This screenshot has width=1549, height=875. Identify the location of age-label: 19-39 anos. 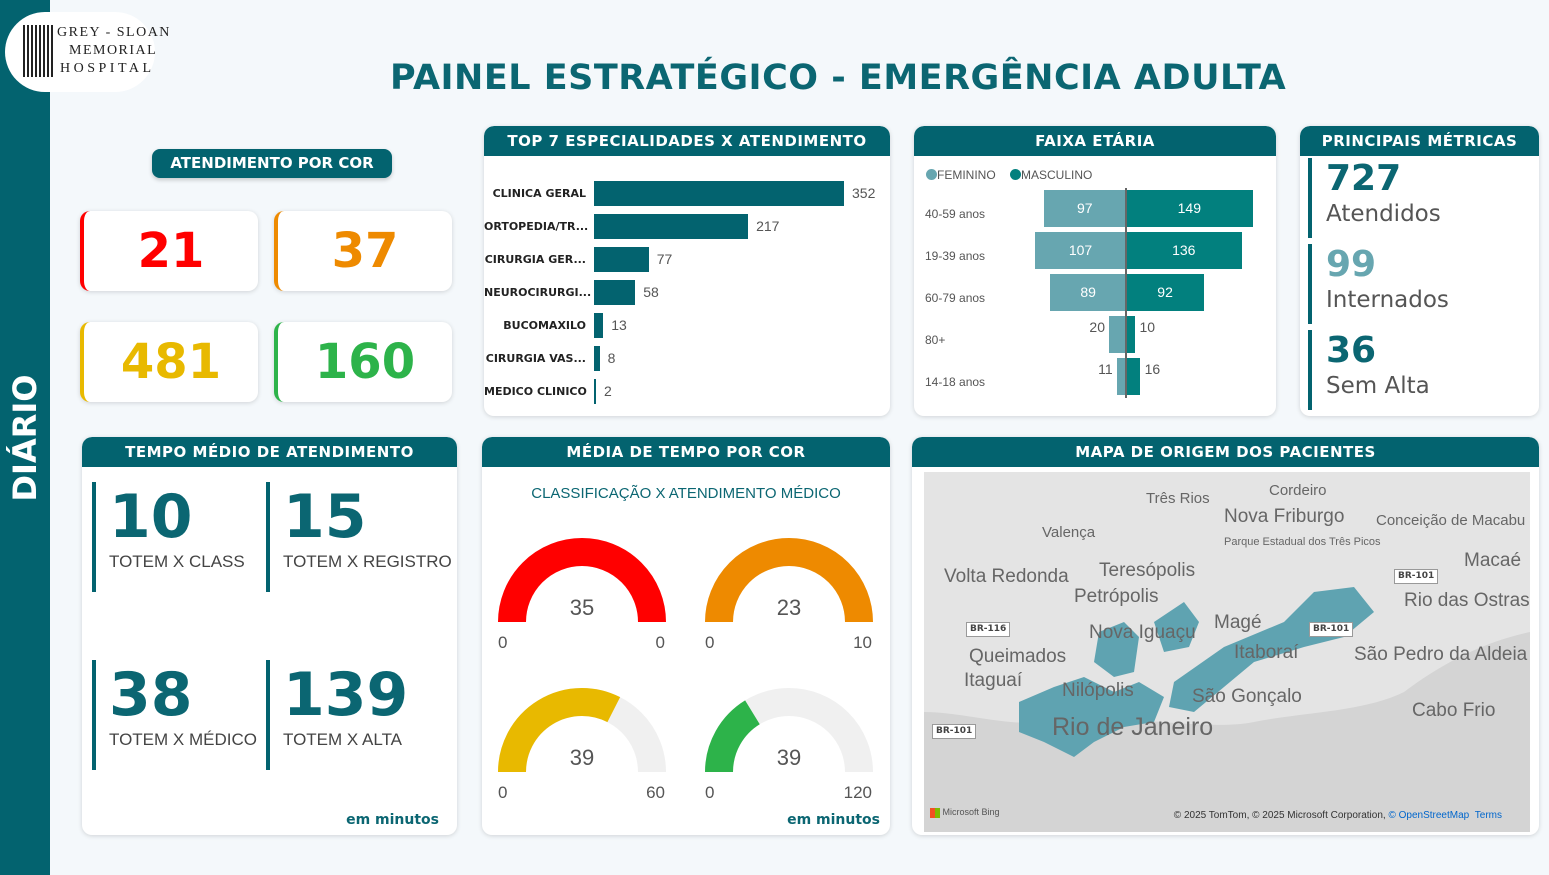
(955, 256).